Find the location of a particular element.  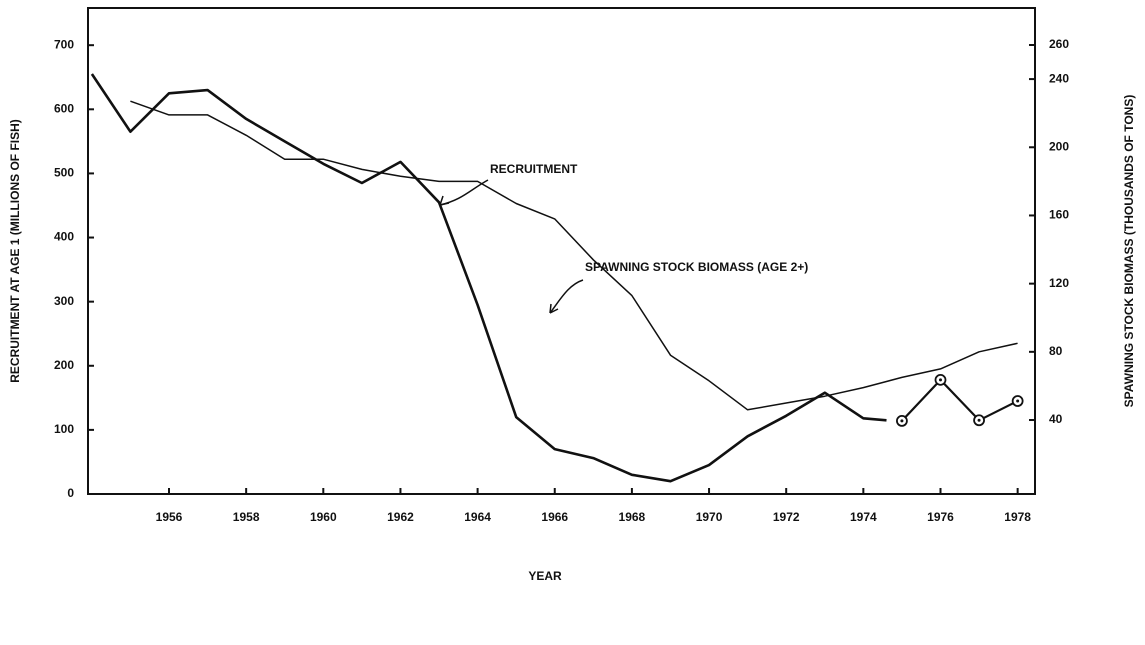

y2-tick-label: 80 is located at coordinates (1056, 351).